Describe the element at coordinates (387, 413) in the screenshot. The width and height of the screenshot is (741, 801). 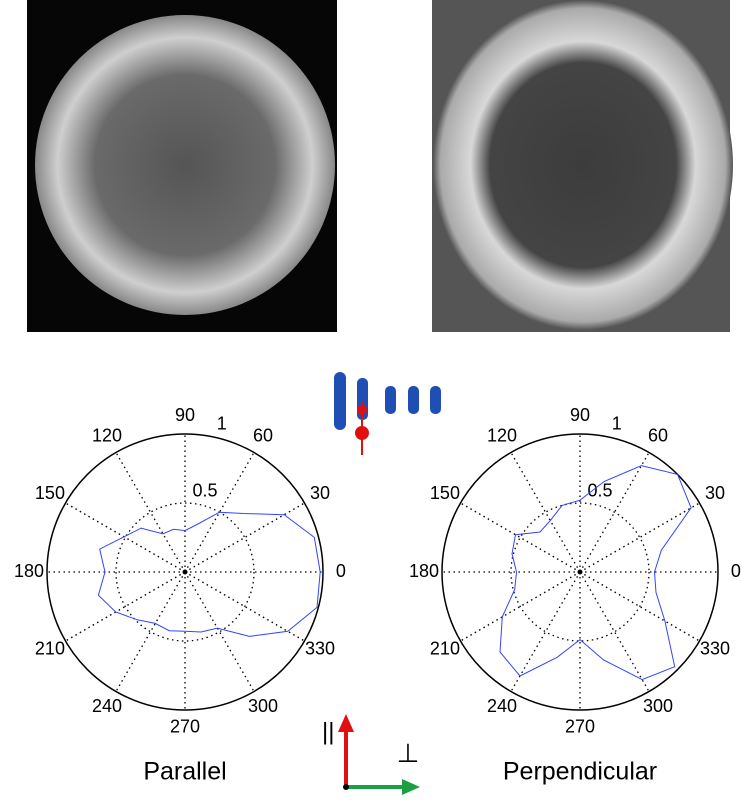
I see `polarization-icon` at that location.